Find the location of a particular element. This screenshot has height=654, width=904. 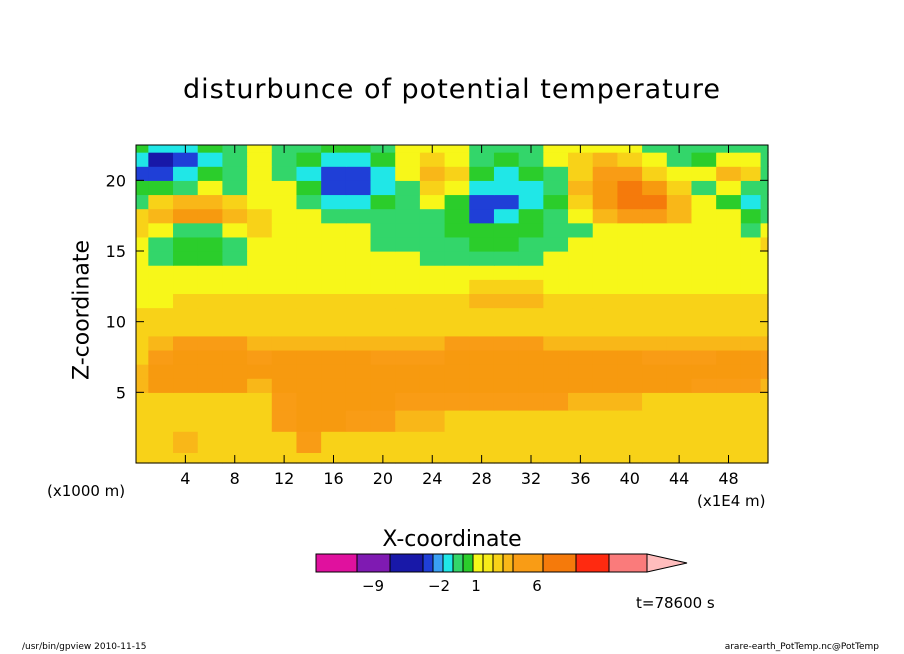

x-tick-label: 4 is located at coordinates (185, 478).